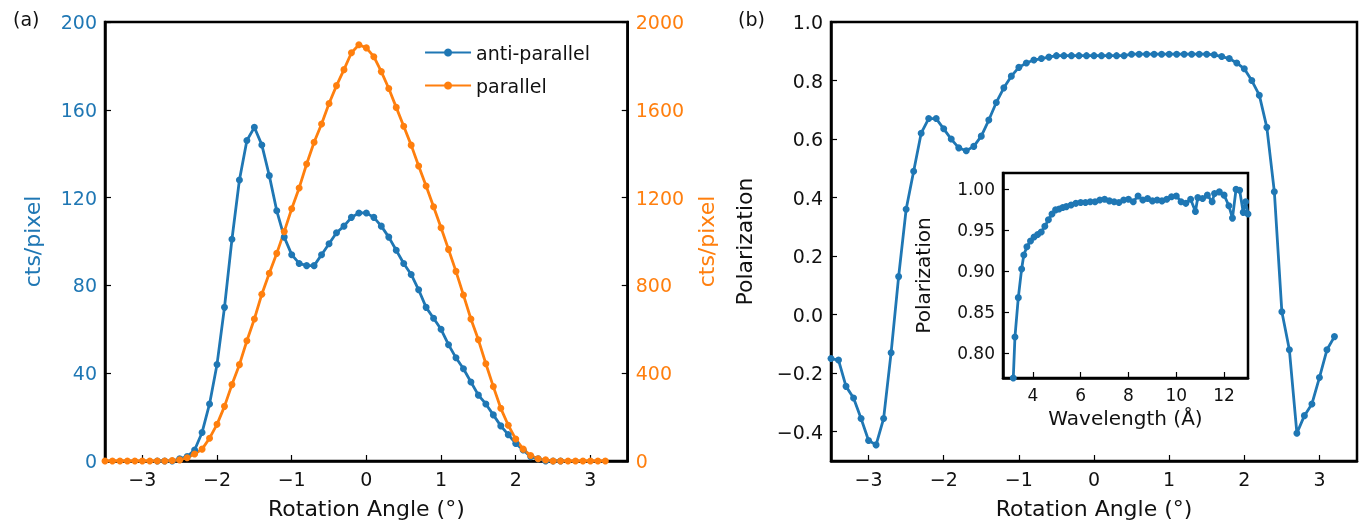 This screenshot has height=524, width=1363. I want to click on legend-label: anti-parallel, so click(533, 52).